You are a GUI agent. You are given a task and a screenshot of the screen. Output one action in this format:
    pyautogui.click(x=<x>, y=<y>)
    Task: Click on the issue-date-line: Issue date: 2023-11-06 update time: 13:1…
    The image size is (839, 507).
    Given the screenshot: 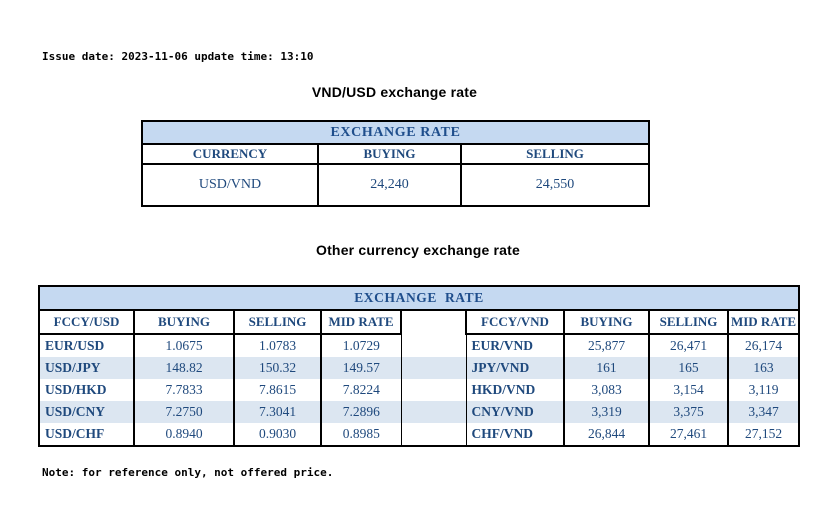 What is the action you would take?
    pyautogui.click(x=178, y=56)
    